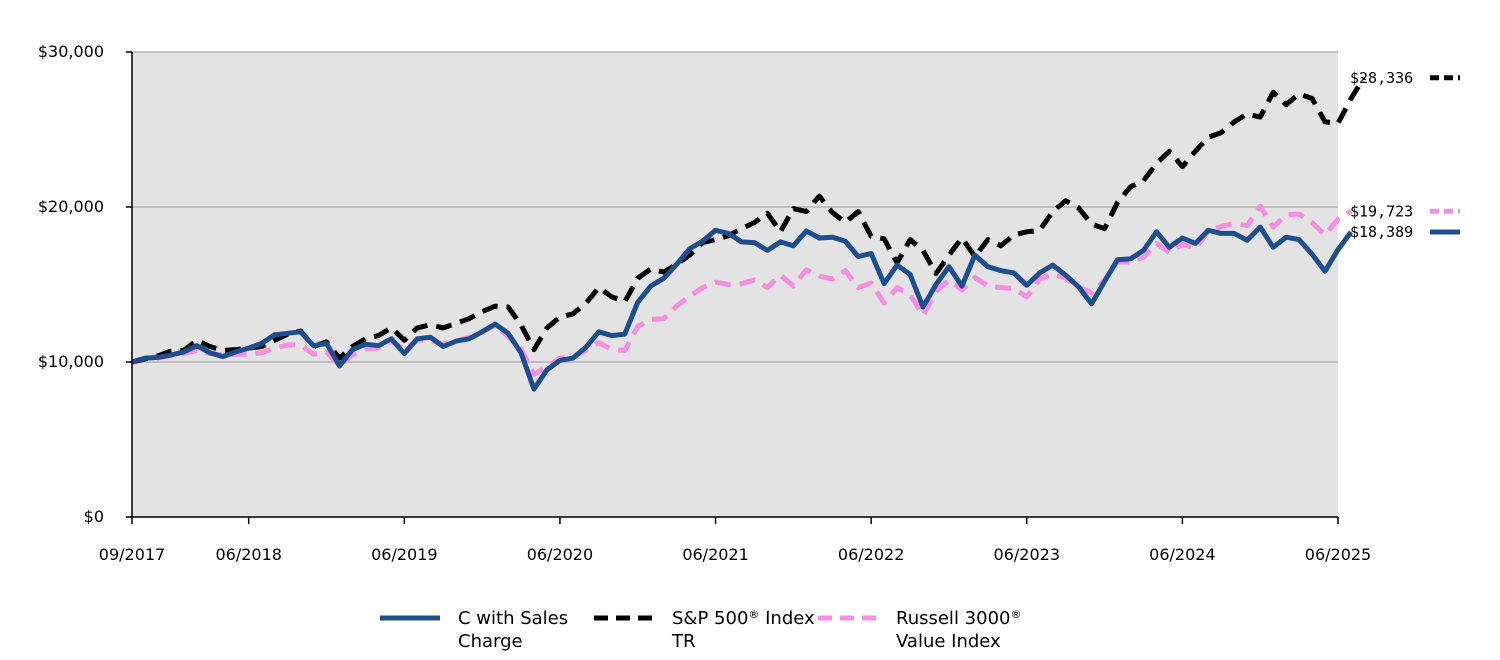 This screenshot has height=660, width=1500. Describe the element at coordinates (248, 554) in the screenshot. I see `x-tick-label: 06/2018` at that location.